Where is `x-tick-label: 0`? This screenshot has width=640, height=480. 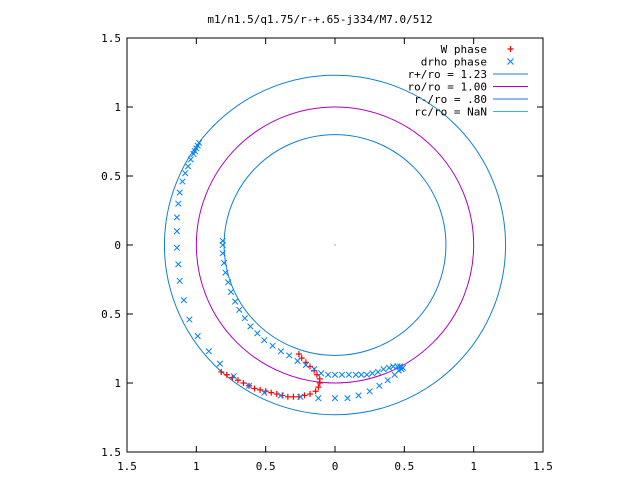
x-tick-label: 0 is located at coordinates (335, 466).